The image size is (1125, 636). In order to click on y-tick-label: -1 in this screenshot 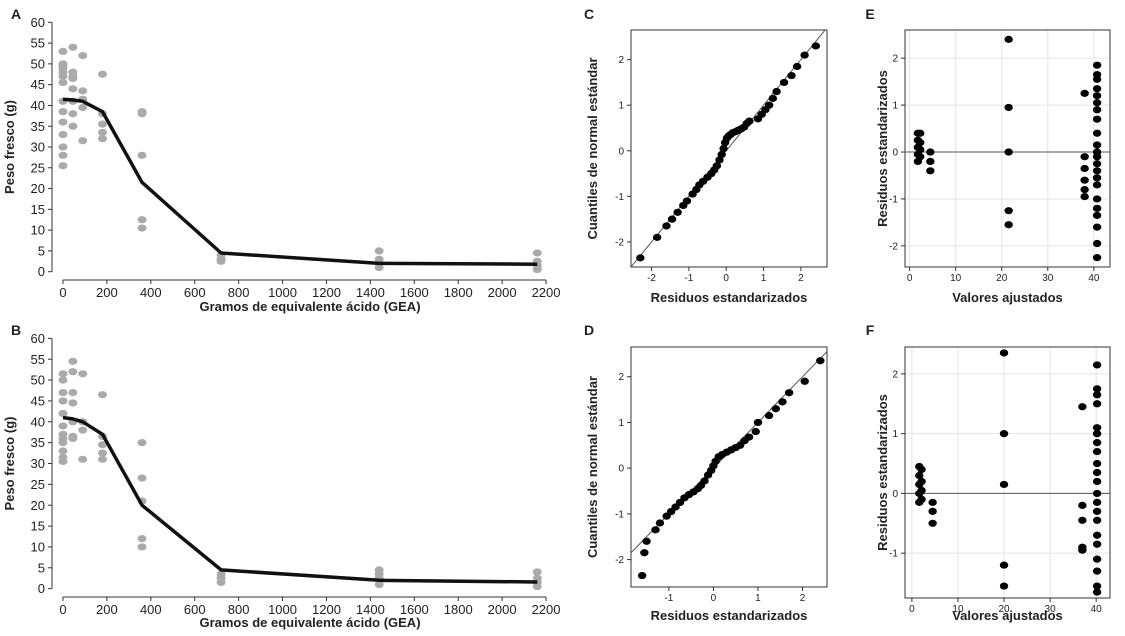, I will do `click(619, 514)`.